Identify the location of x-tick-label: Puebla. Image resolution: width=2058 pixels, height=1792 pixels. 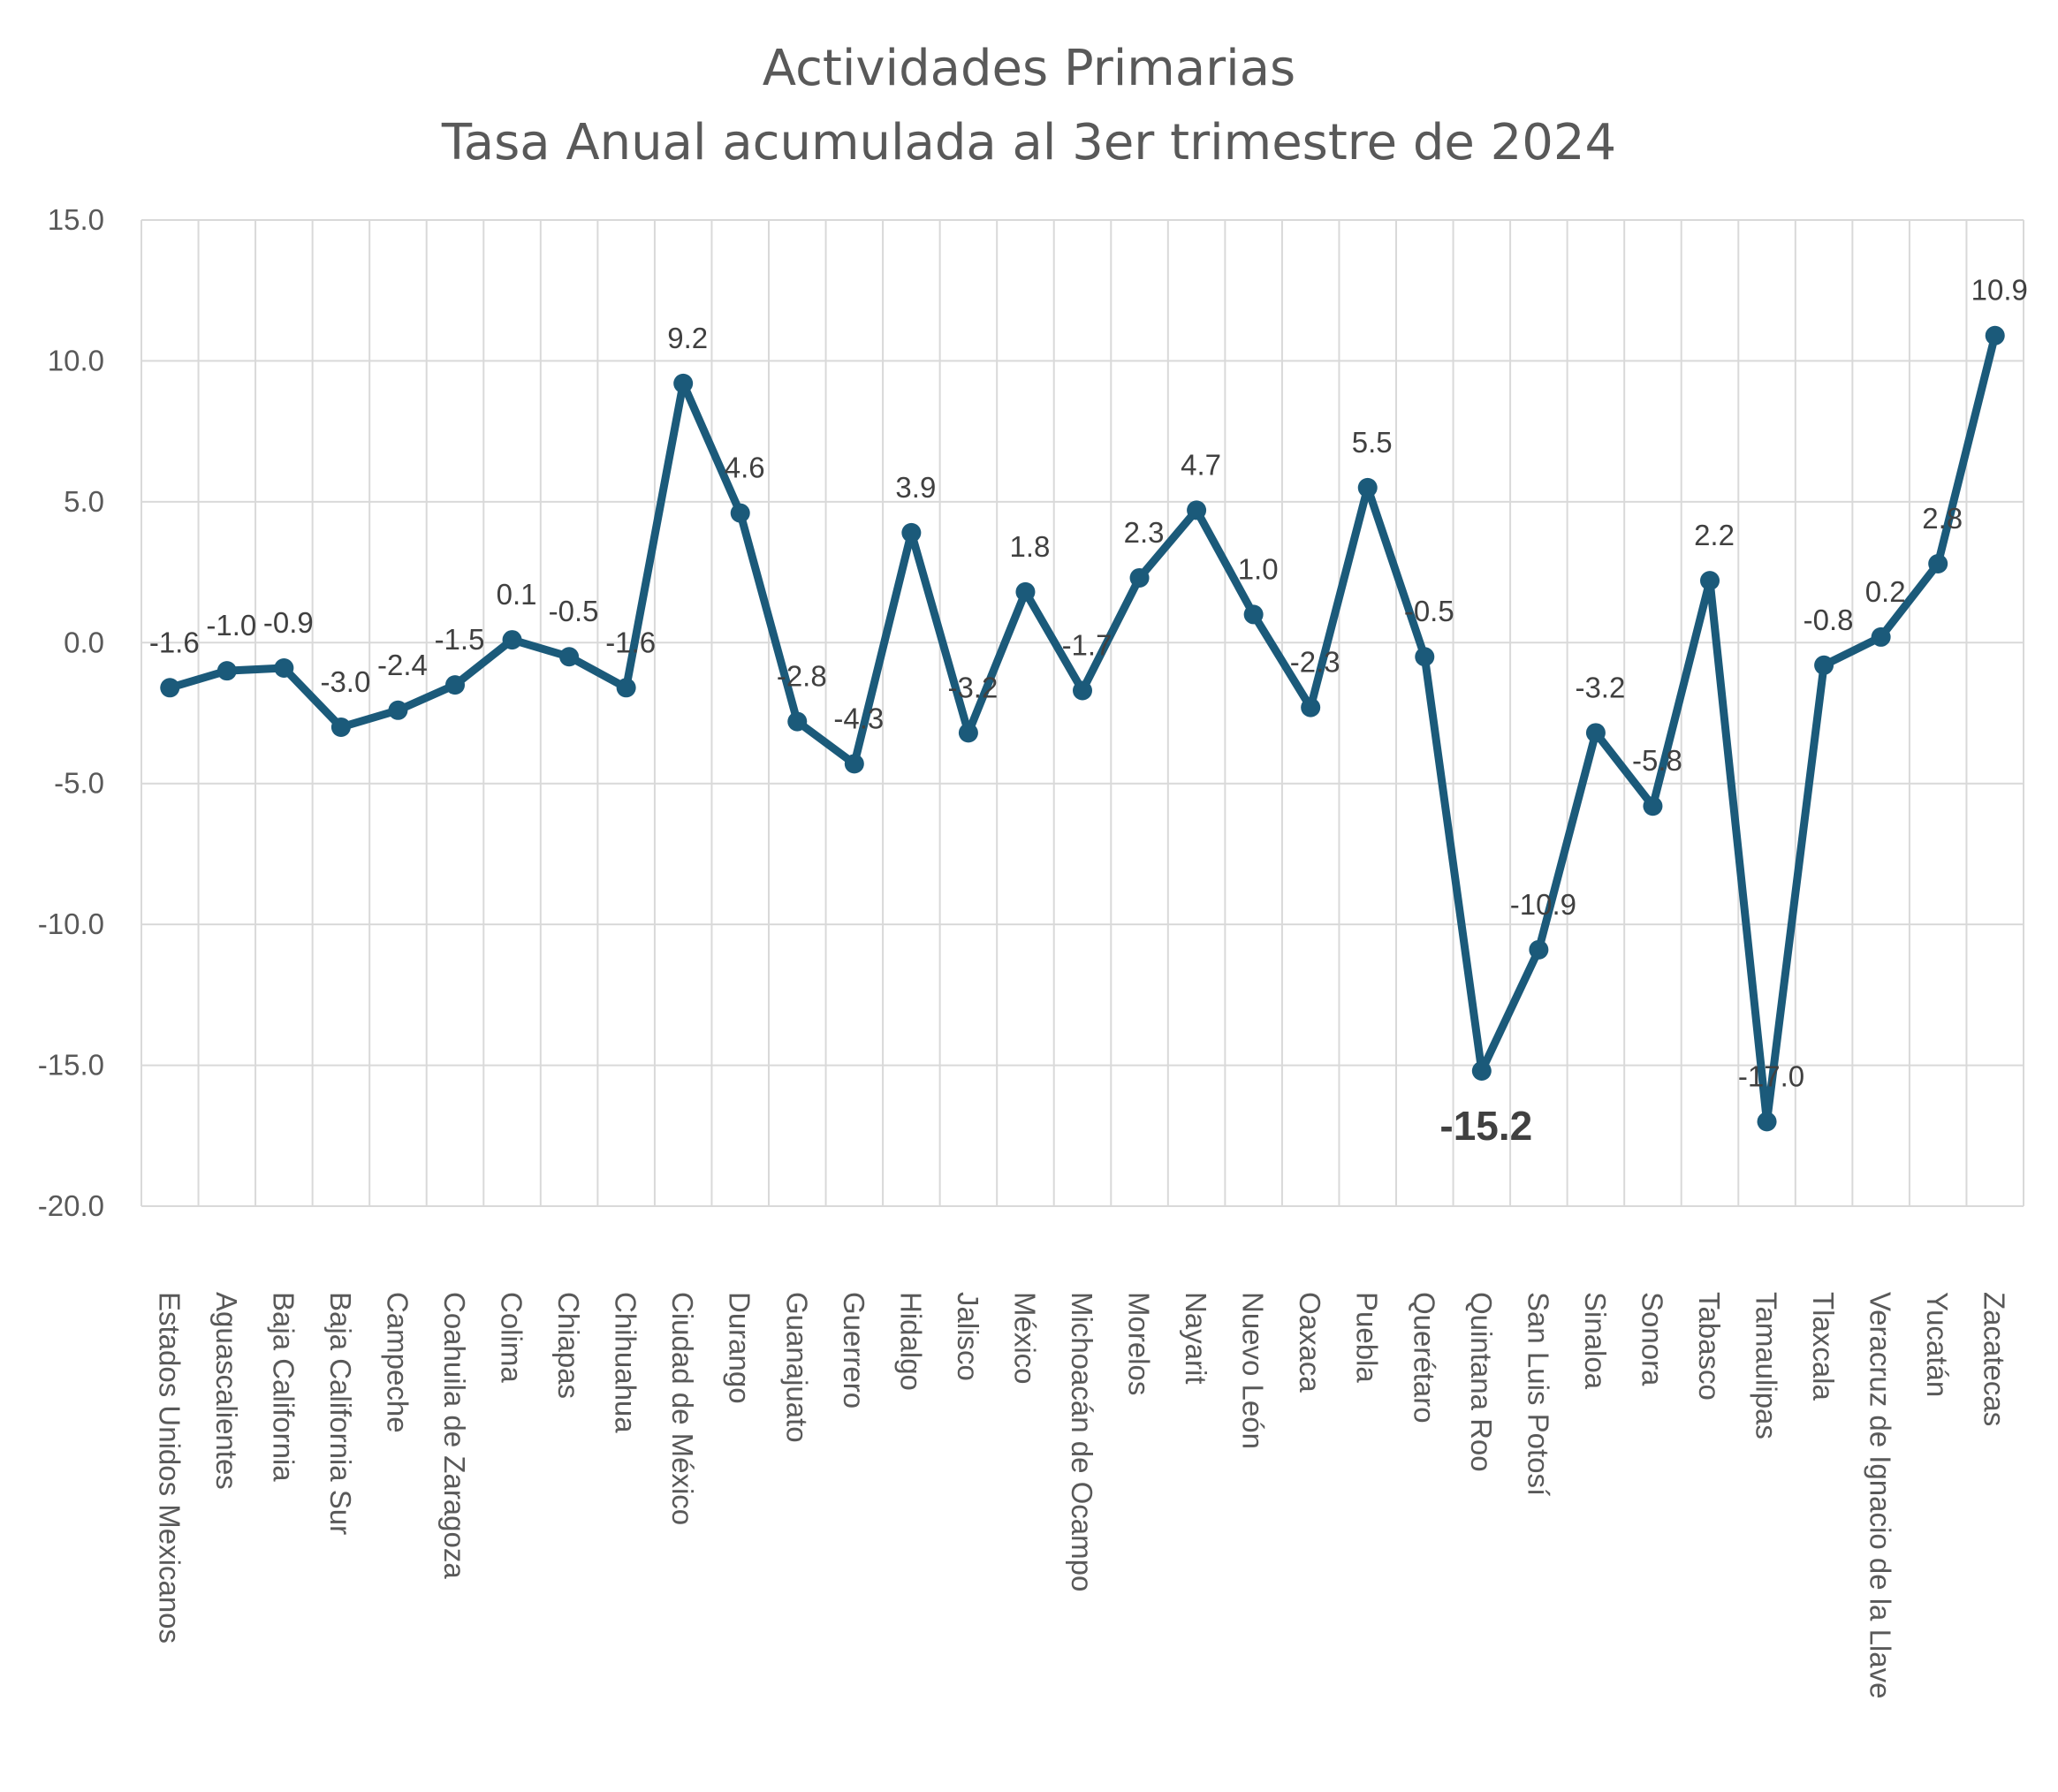
(1367, 1337).